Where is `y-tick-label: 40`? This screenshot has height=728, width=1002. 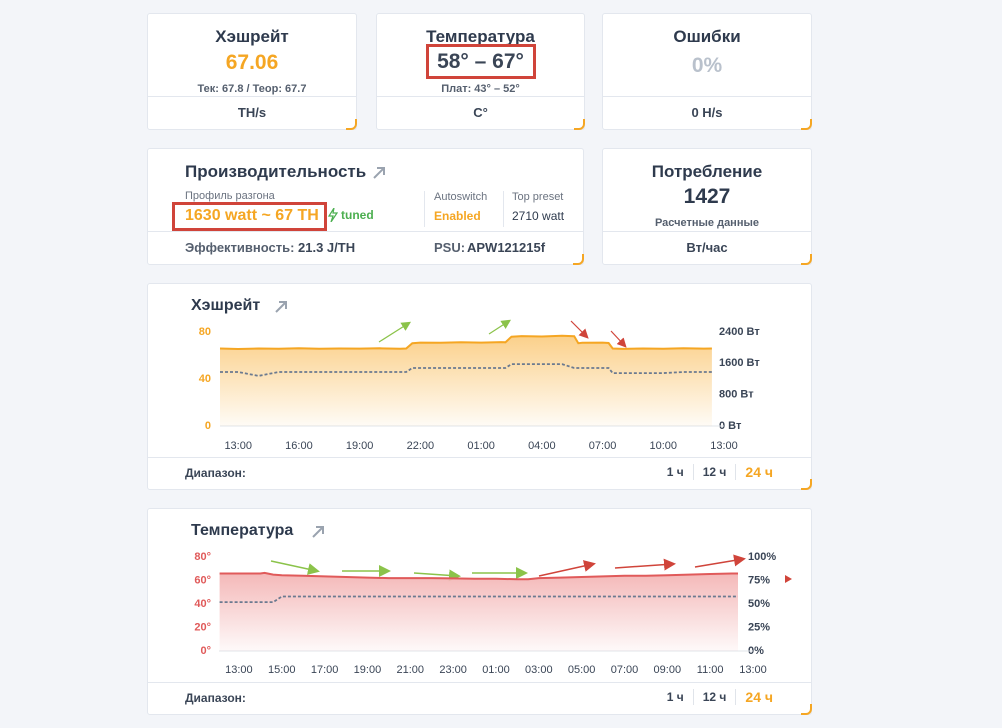 y-tick-label: 40 is located at coordinates (205, 379).